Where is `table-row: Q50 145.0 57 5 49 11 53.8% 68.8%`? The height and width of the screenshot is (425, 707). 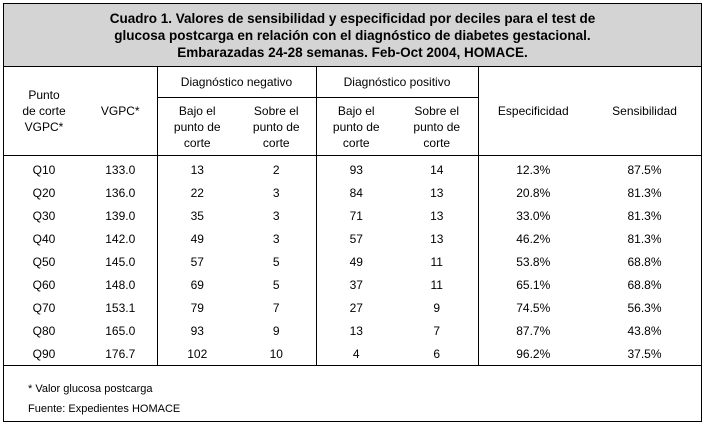
table-row: Q50 145.0 57 5 49 11 53.8% 68.8% is located at coordinates (352, 262).